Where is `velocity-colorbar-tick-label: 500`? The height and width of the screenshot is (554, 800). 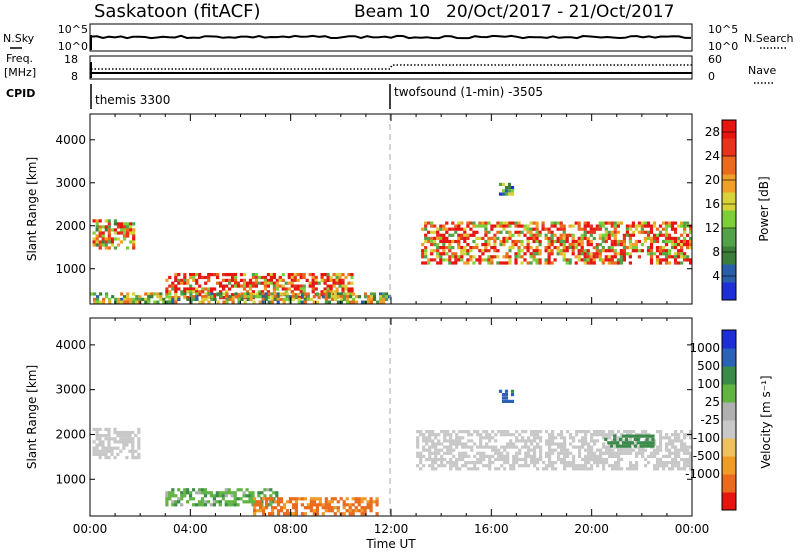
velocity-colorbar-tick-label: 500 is located at coordinates (708, 366).